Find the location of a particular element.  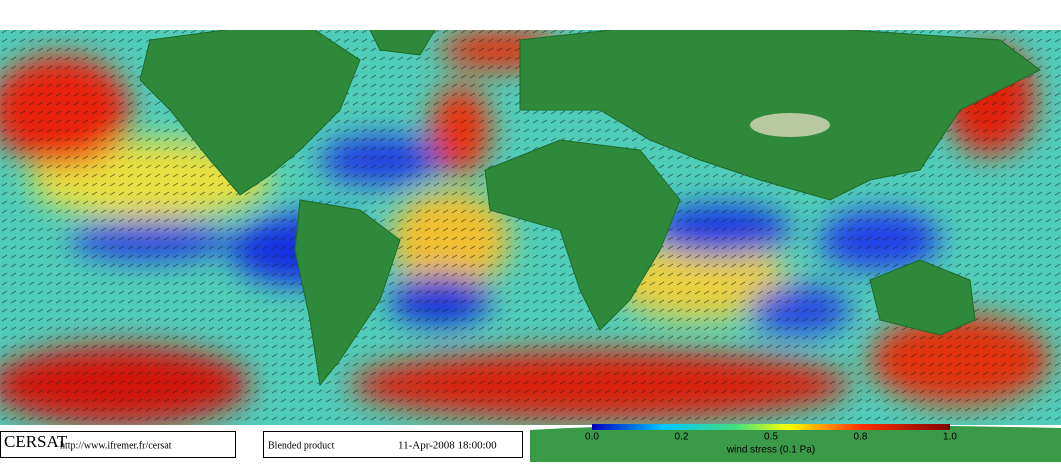

colorbar-tick-label: 0.2 is located at coordinates (682, 437).